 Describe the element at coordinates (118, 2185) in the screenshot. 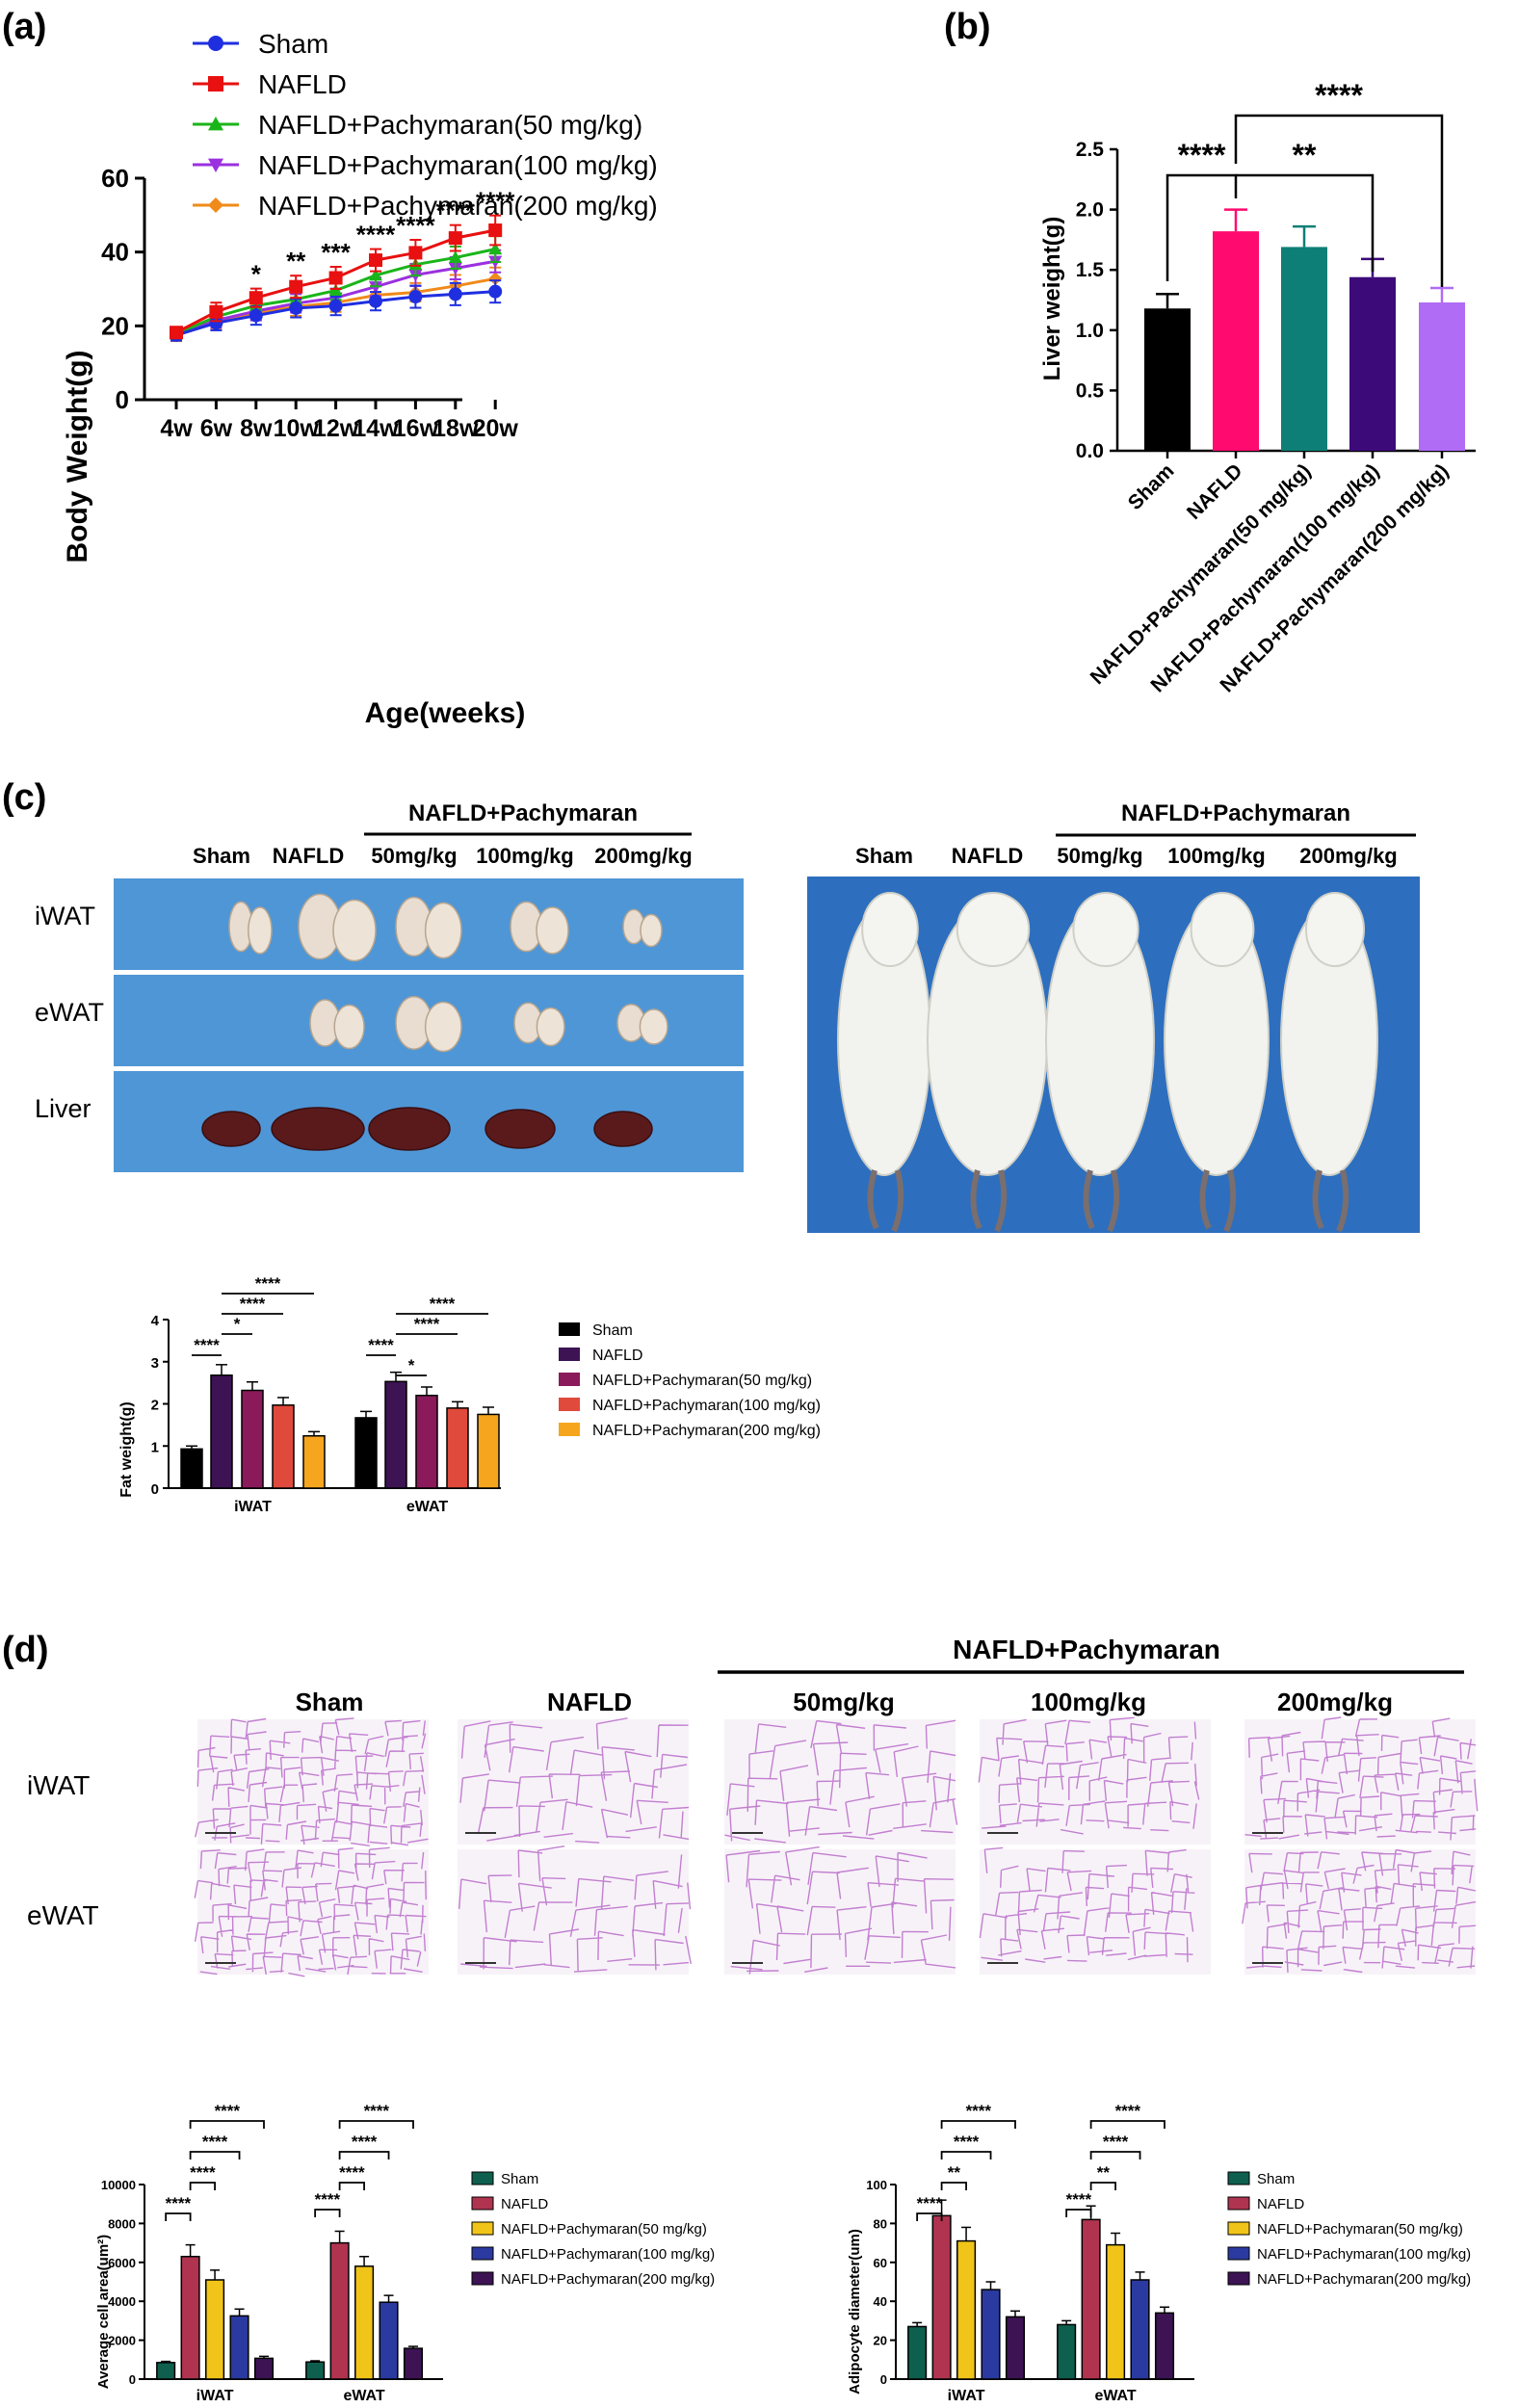

I see `y-tick-label: 10000` at that location.